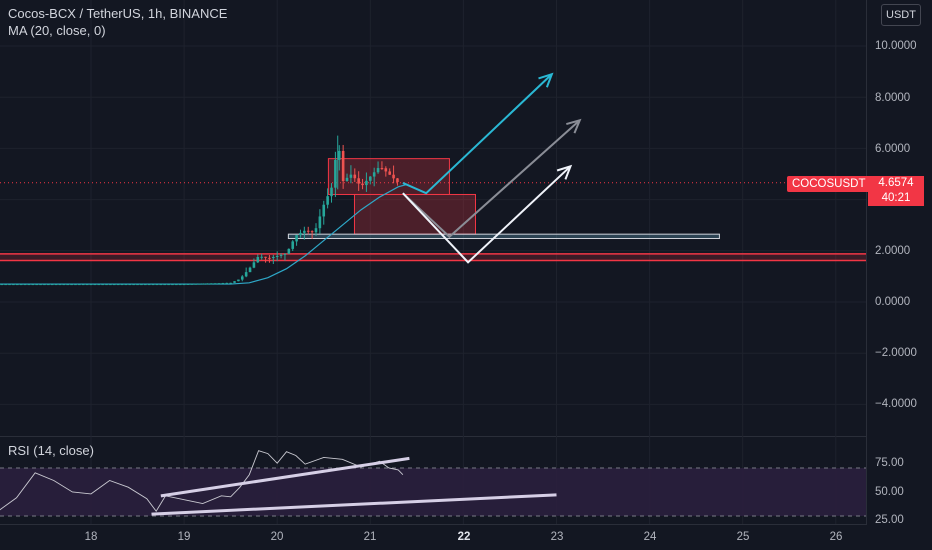 The width and height of the screenshot is (932, 550). Describe the element at coordinates (896, 404) in the screenshot. I see `y-tick-label: −4.0000` at that location.